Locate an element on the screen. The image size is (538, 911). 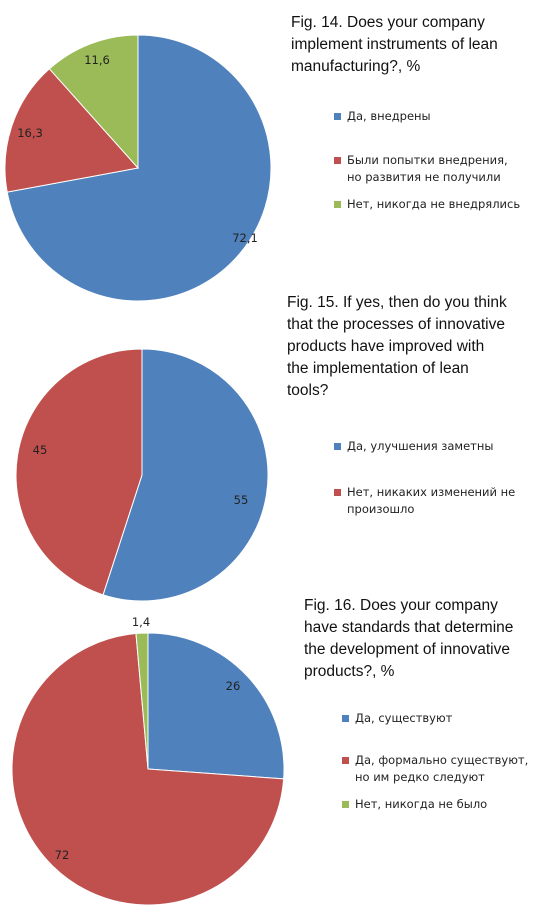
fig15-title-line-4: the implementation of lean is located at coordinates (378, 368).